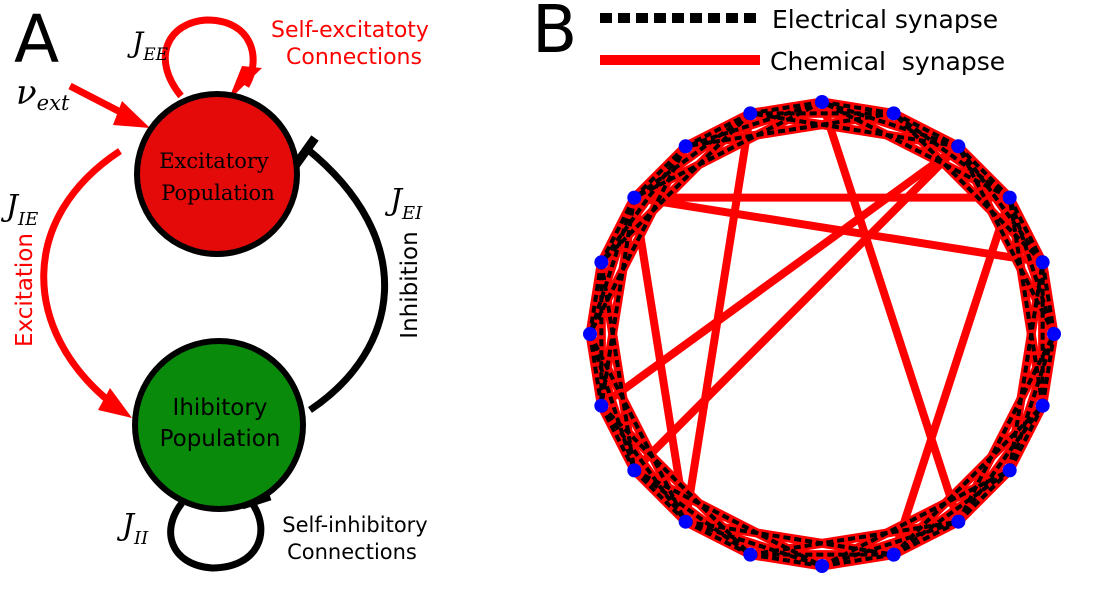  I want to click on excitation-arrow, so click(86, 283).